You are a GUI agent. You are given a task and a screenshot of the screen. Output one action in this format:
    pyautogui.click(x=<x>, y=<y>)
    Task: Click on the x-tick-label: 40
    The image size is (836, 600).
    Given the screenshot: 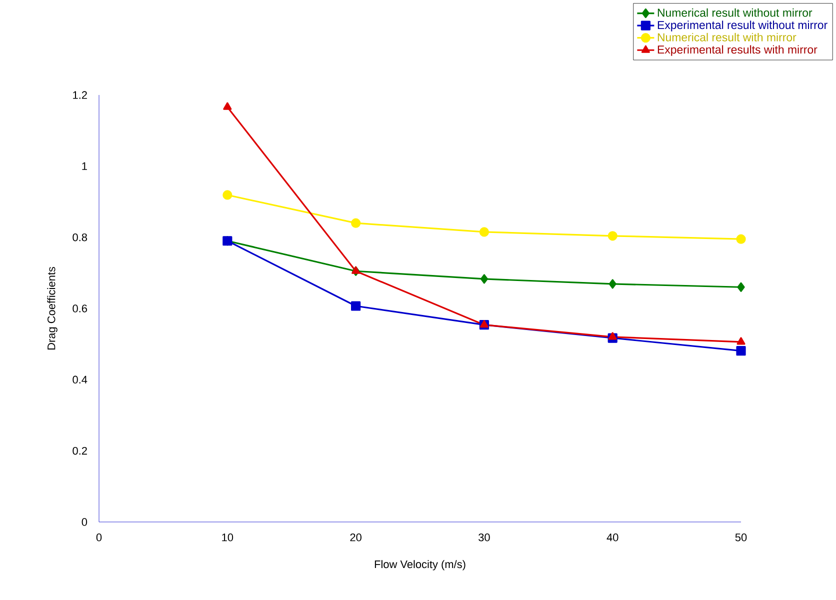 What is the action you would take?
    pyautogui.click(x=612, y=538)
    